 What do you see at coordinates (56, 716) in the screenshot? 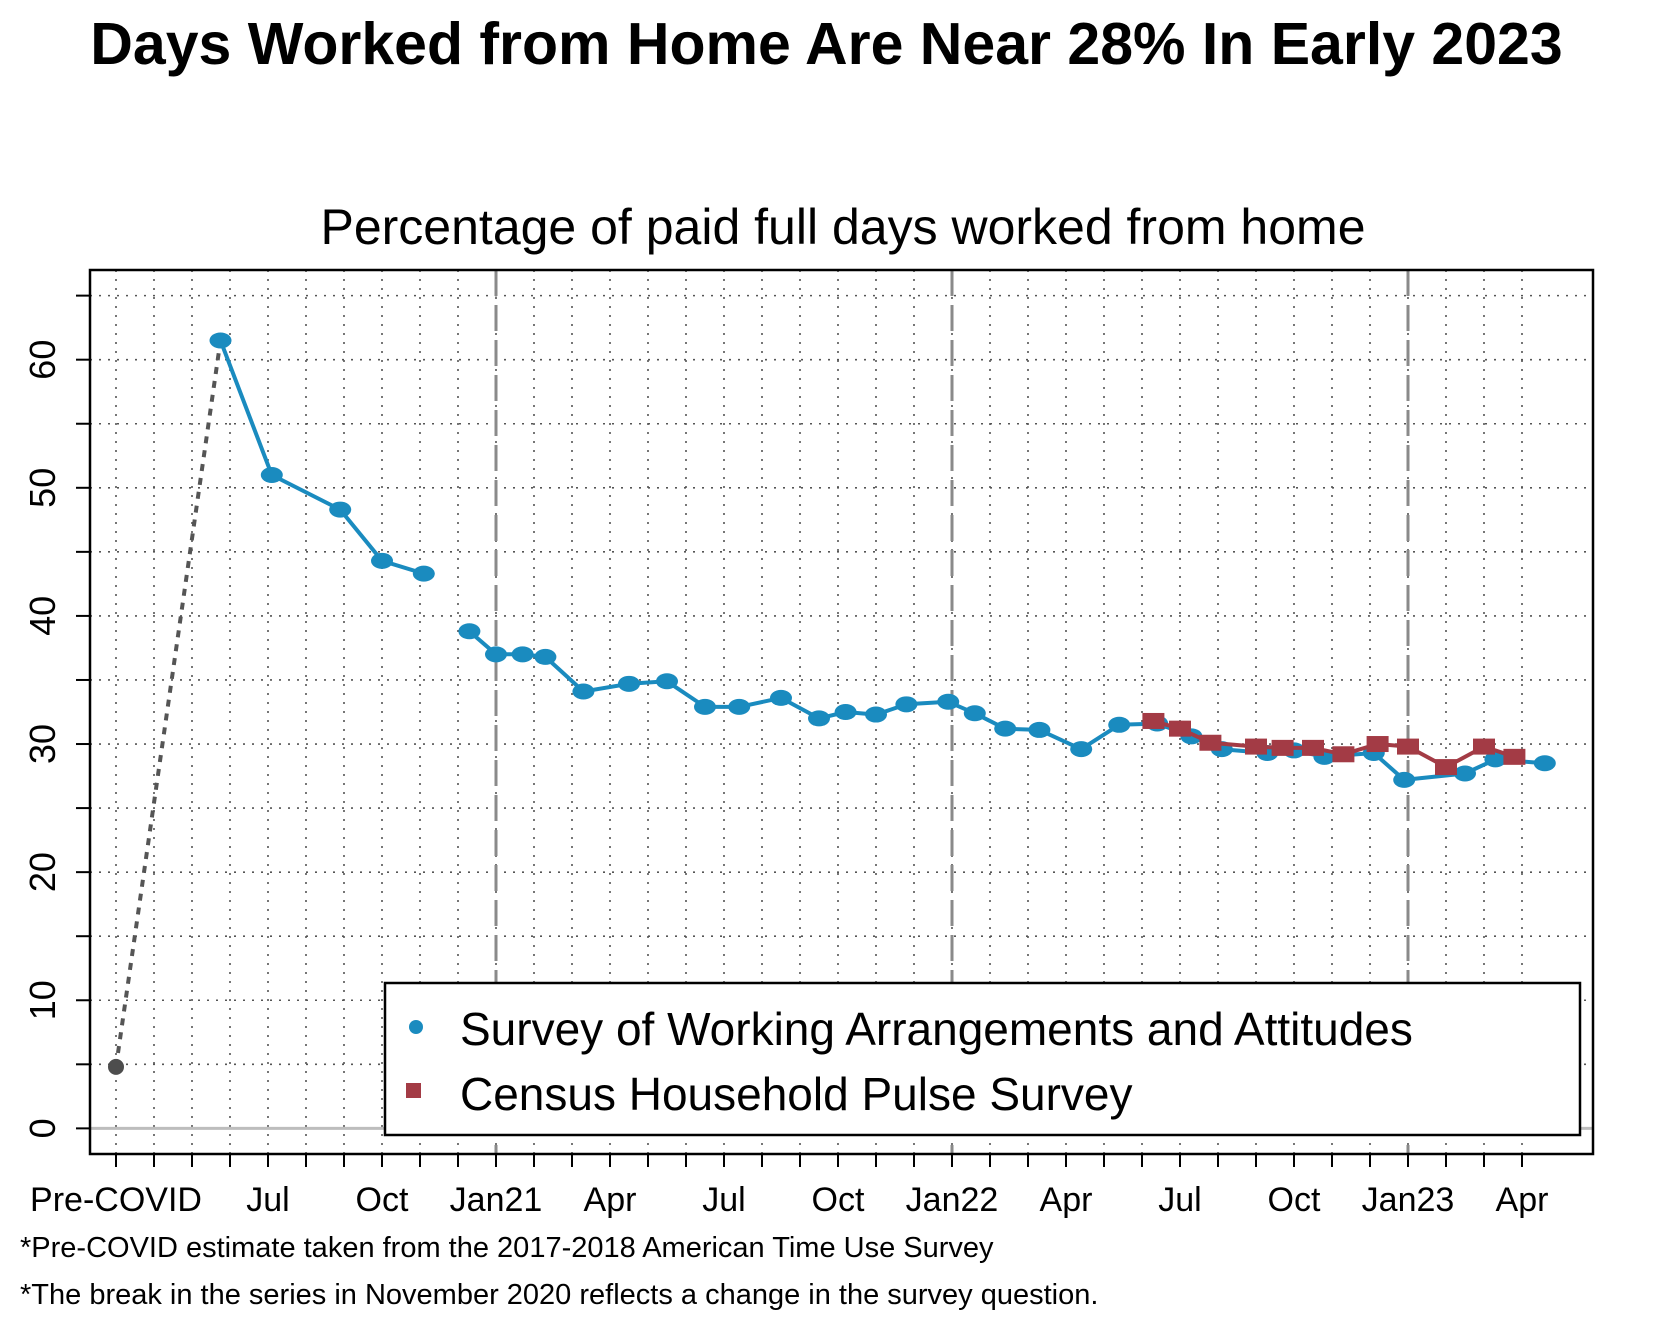
I see `y-axis: 0 10 20 30 40 50 60` at bounding box center [56, 716].